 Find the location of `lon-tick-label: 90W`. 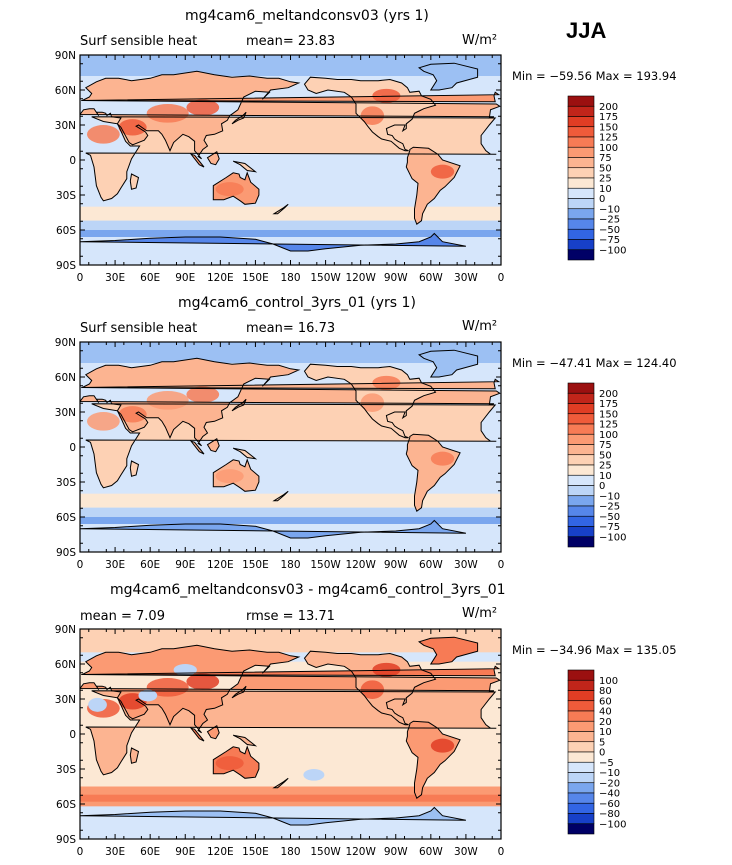

lon-tick-label: 90W is located at coordinates (396, 278).